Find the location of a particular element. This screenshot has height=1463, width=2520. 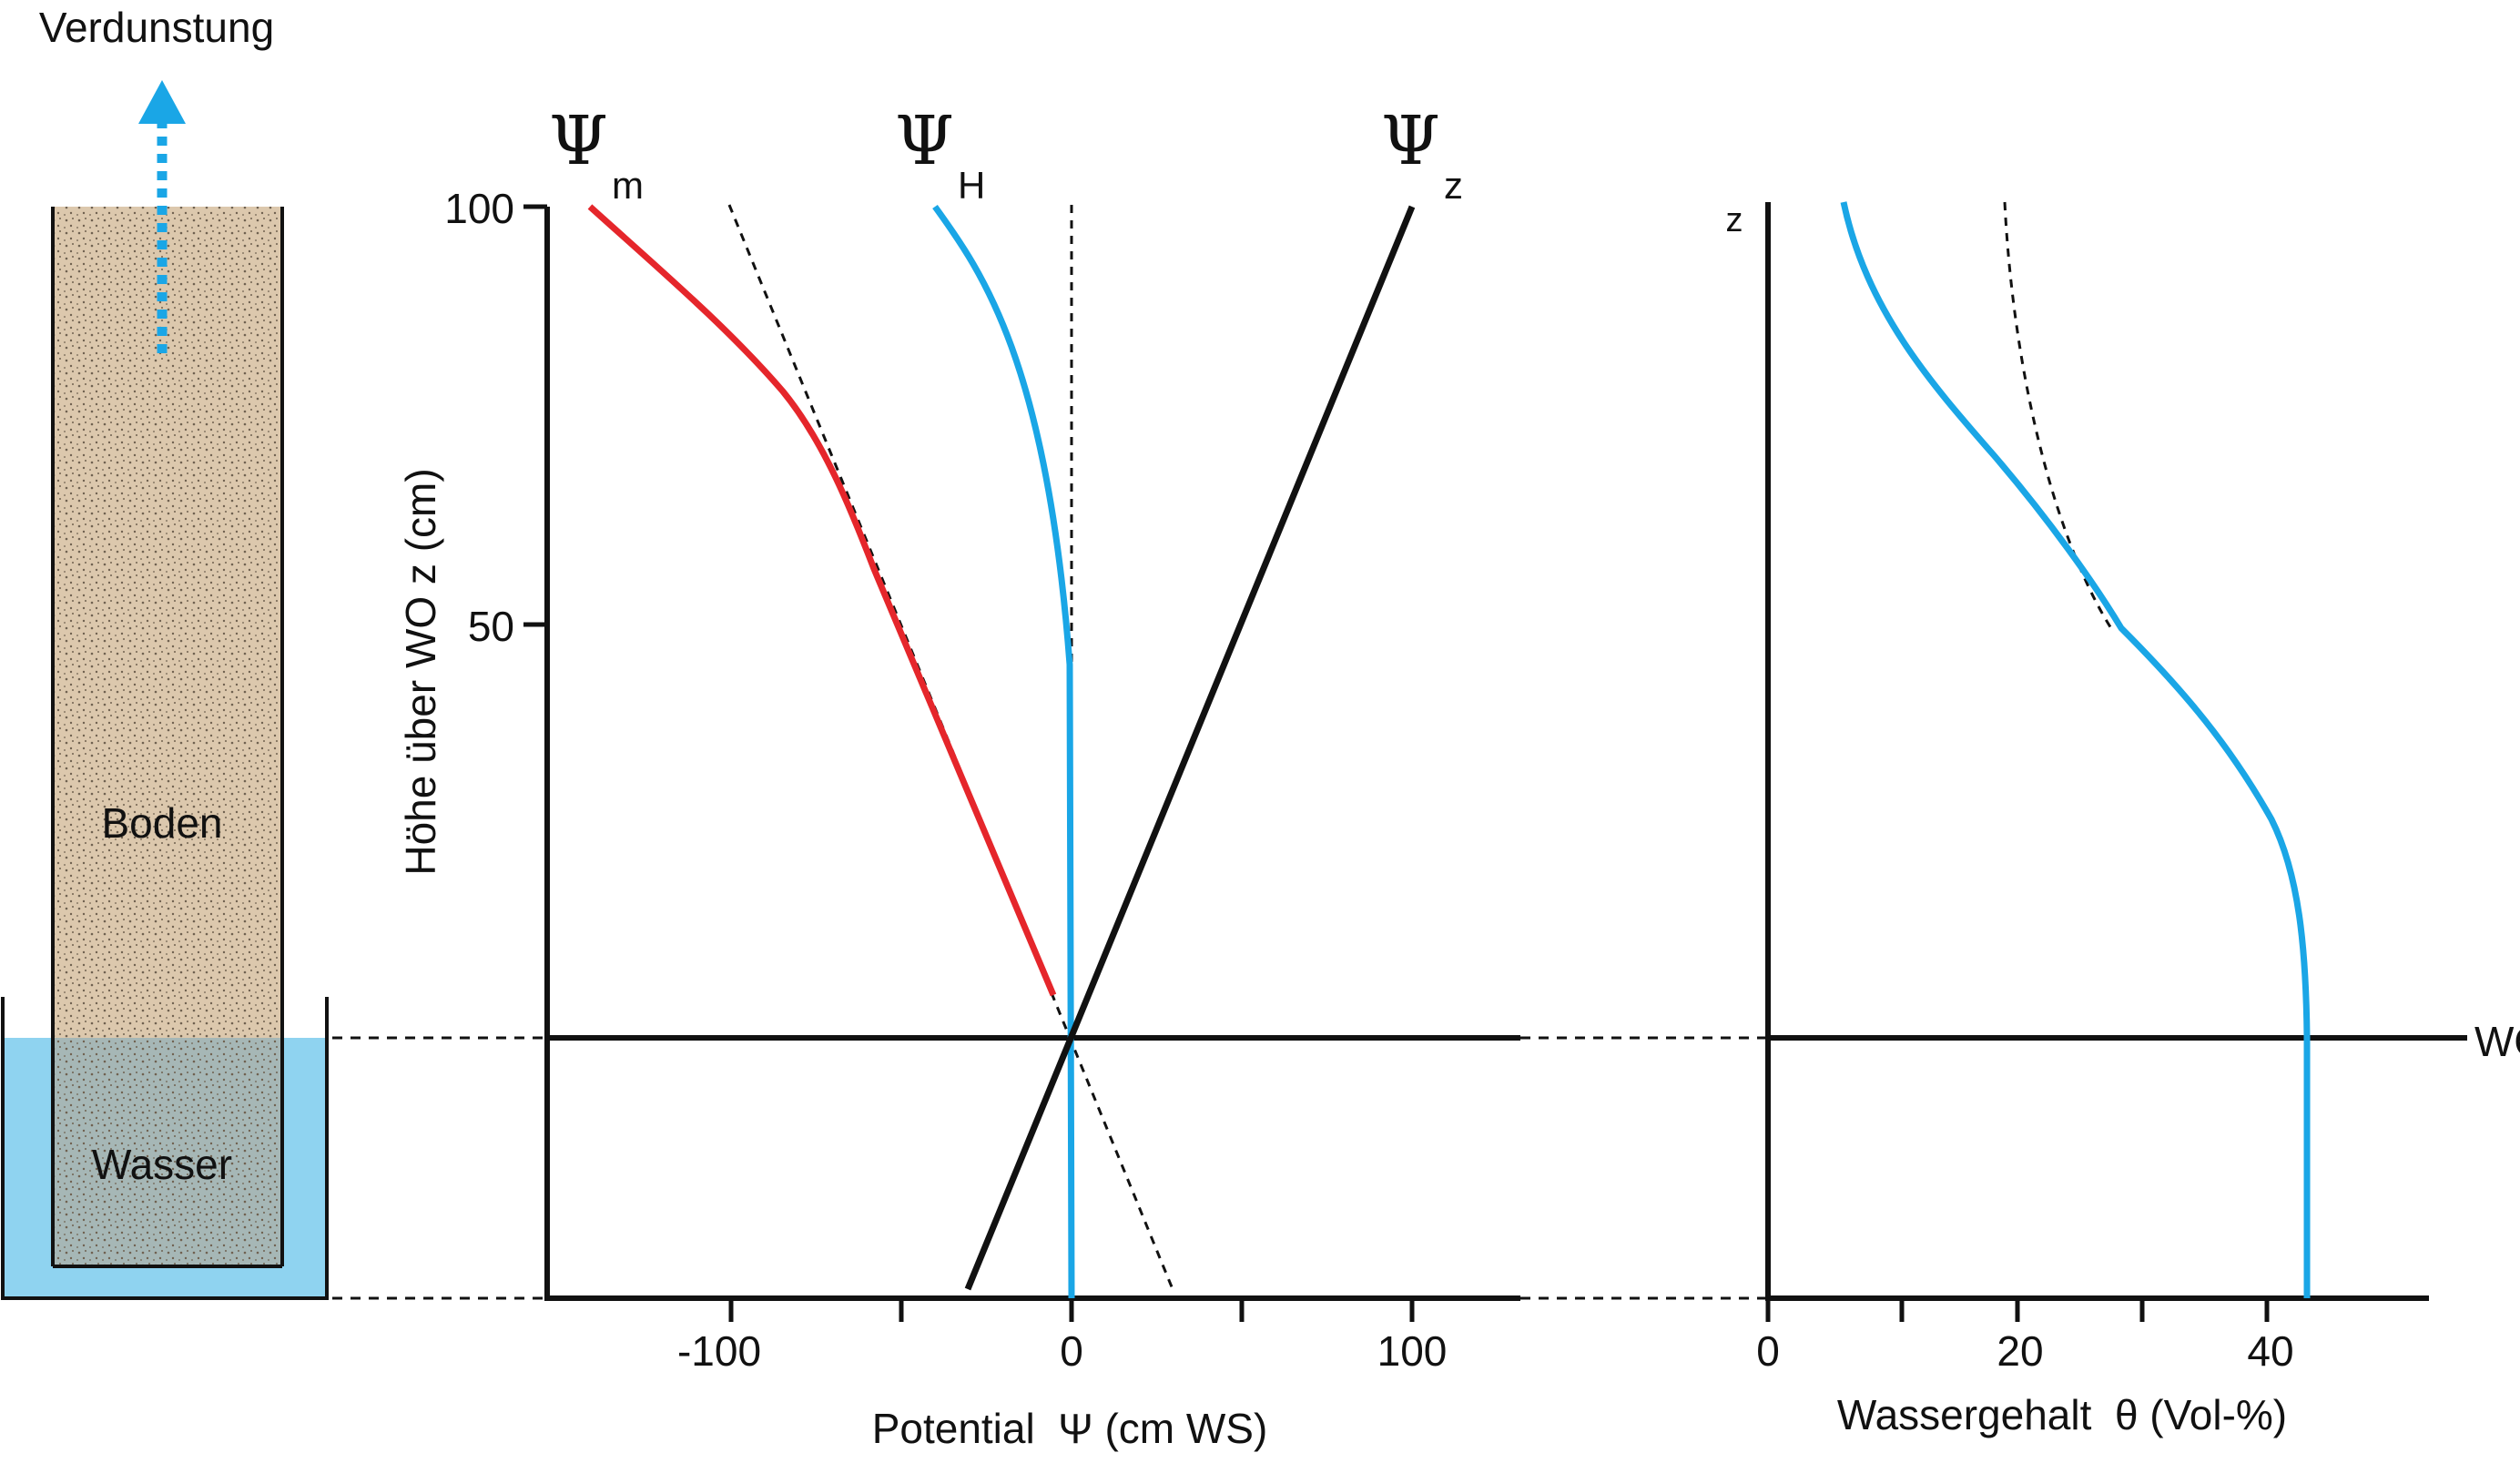

soil-column: Boden Wasser Verdunstung is located at coordinates (165, 651).